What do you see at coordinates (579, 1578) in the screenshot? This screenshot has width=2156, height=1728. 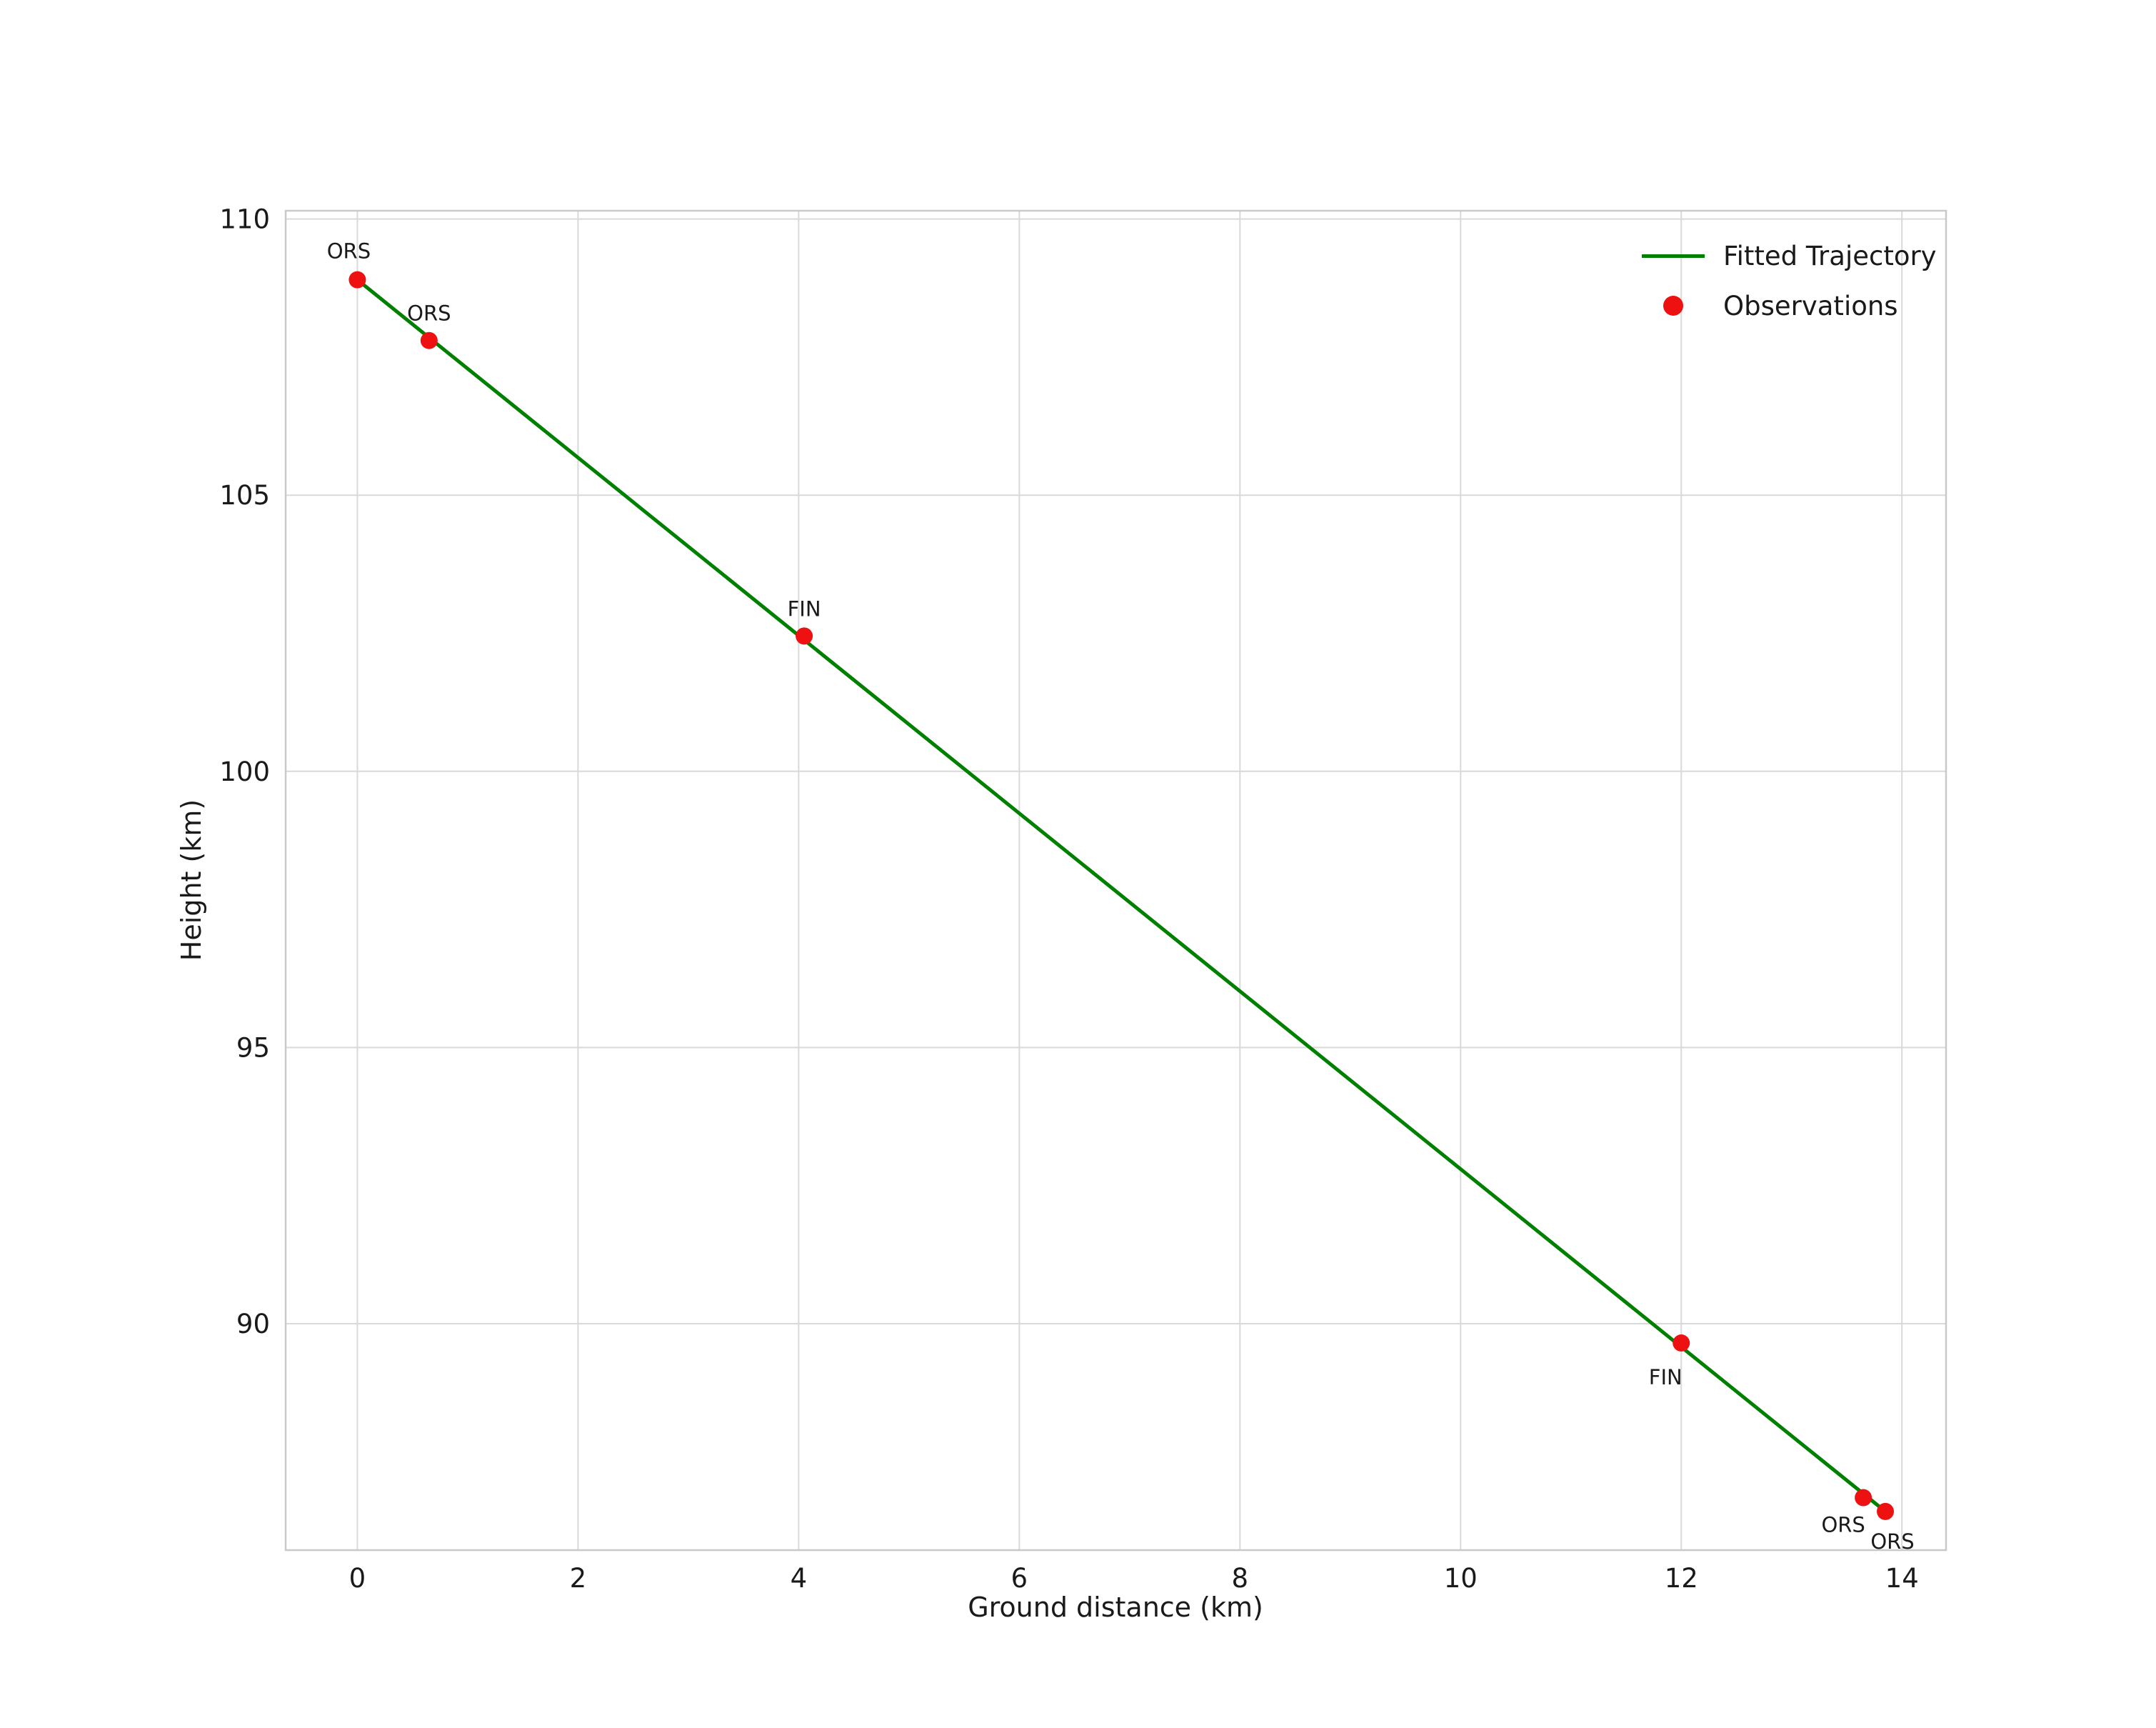 I see `x-tick-label: 2` at bounding box center [579, 1578].